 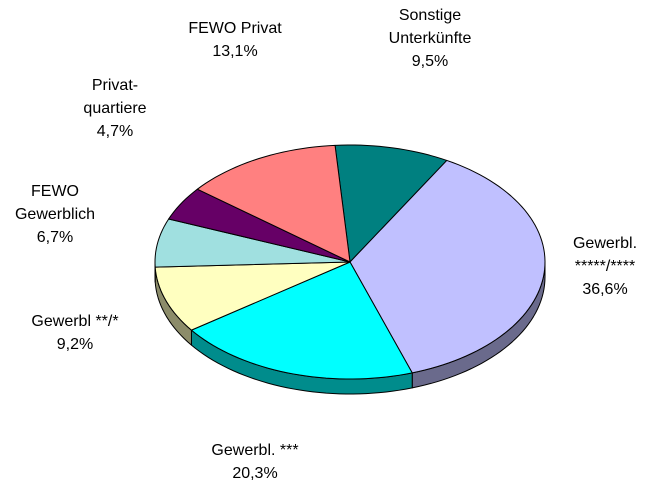 I want to click on slice-label: FEWO Gewerblich, so click(x=55, y=203).